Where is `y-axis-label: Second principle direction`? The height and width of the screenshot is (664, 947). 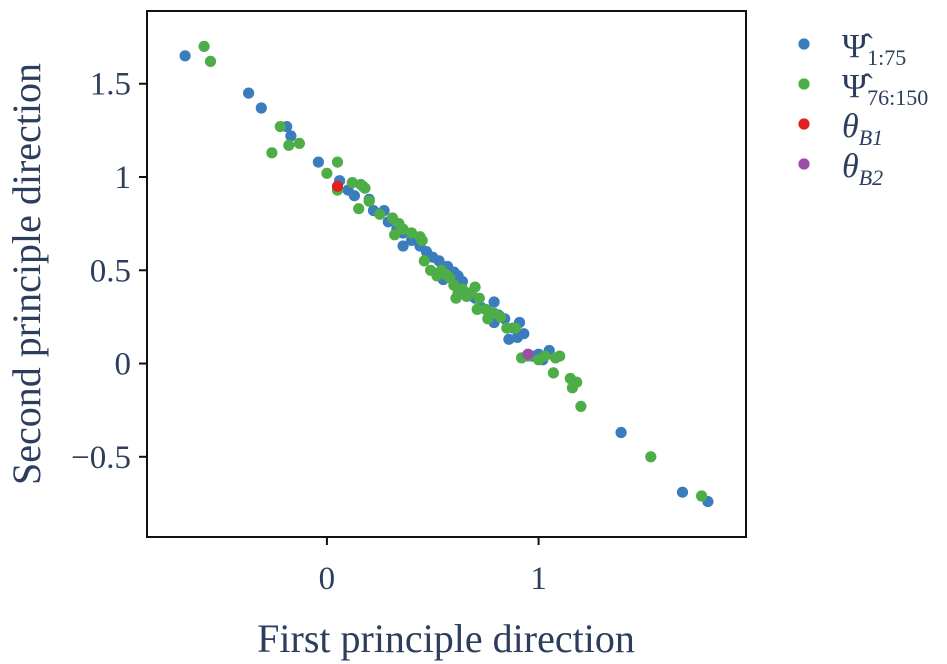 y-axis-label: Second principle direction is located at coordinates (26, 274).